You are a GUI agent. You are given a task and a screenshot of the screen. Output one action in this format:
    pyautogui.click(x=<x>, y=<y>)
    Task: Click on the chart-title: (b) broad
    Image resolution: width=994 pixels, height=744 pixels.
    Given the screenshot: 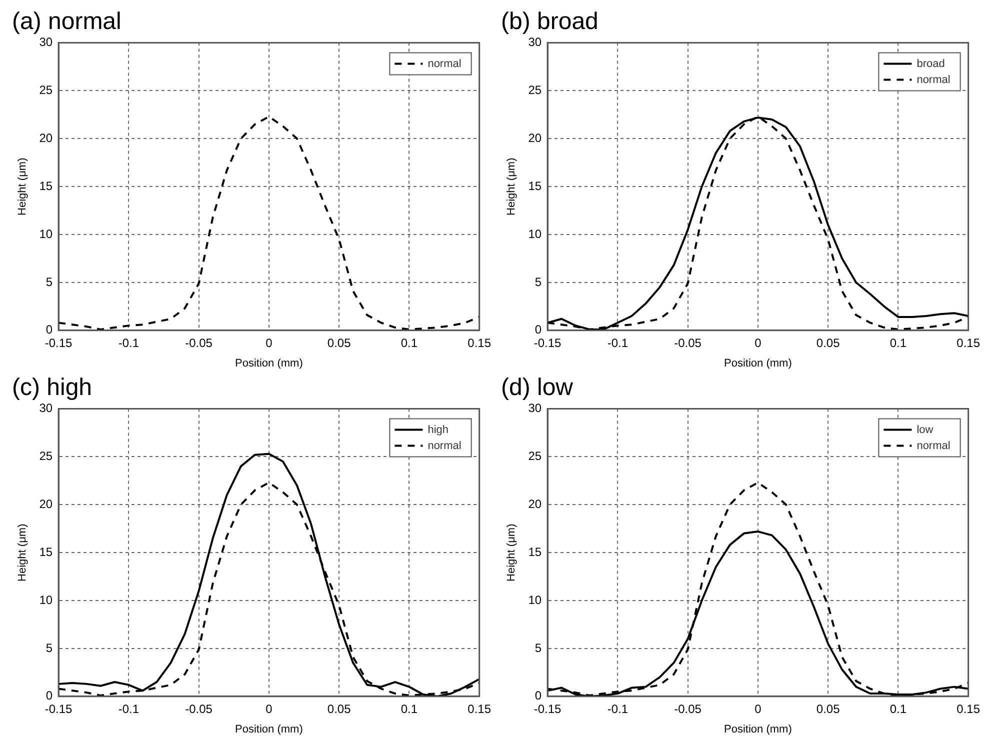 What is the action you would take?
    pyautogui.click(x=549, y=22)
    